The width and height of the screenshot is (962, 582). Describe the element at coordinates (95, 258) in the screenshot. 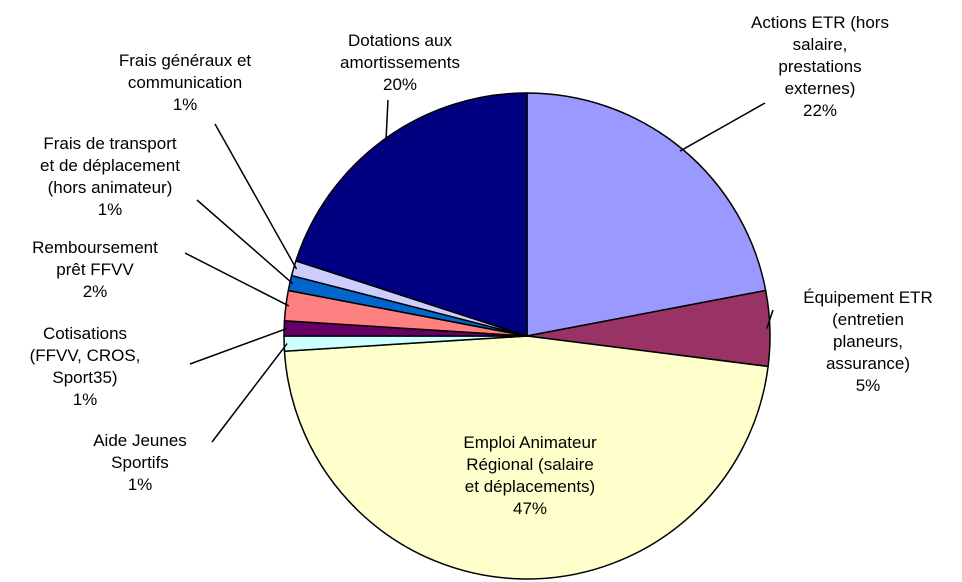

I see `category-label: Remboursement prêt FFVV` at that location.